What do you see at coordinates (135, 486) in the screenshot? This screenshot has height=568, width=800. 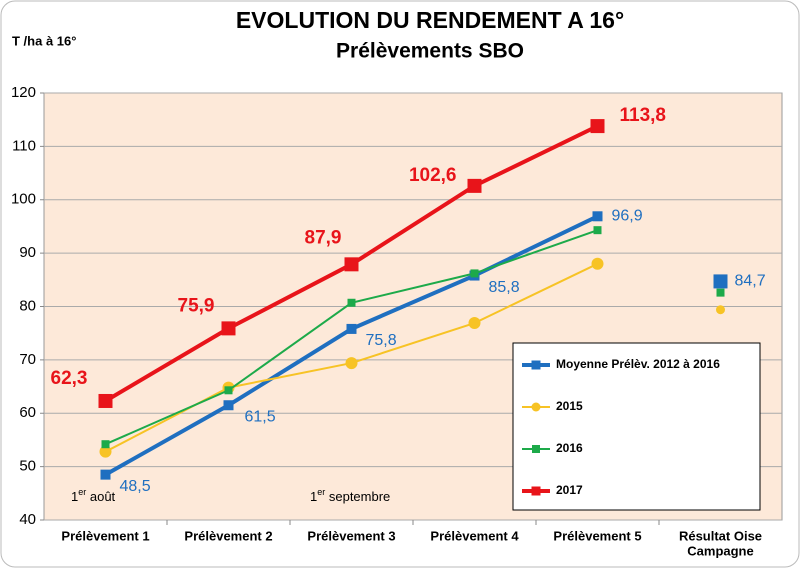 I see `data-label: 48,5` at bounding box center [135, 486].